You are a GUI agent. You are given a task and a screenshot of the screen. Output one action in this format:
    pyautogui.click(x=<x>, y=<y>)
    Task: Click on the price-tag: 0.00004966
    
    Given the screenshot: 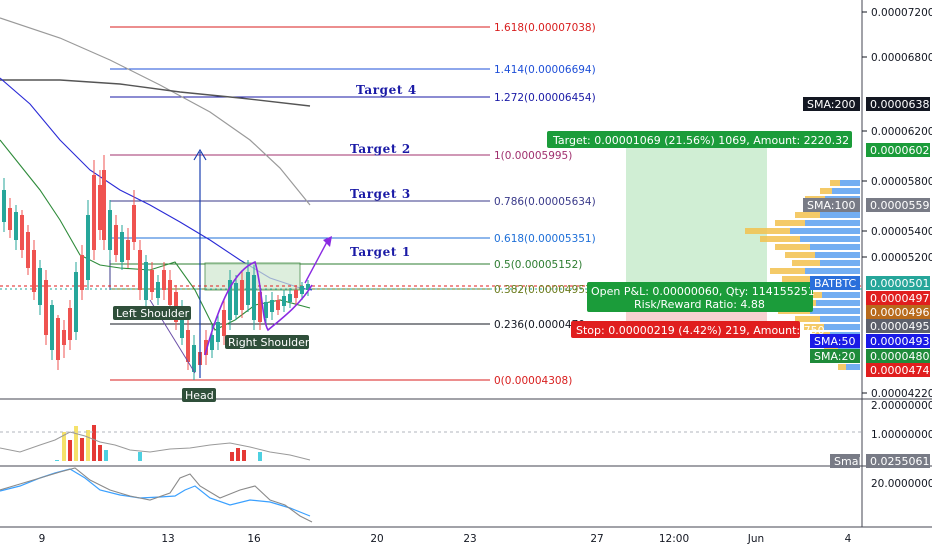 What is the action you would take?
    pyautogui.click(x=899, y=312)
    